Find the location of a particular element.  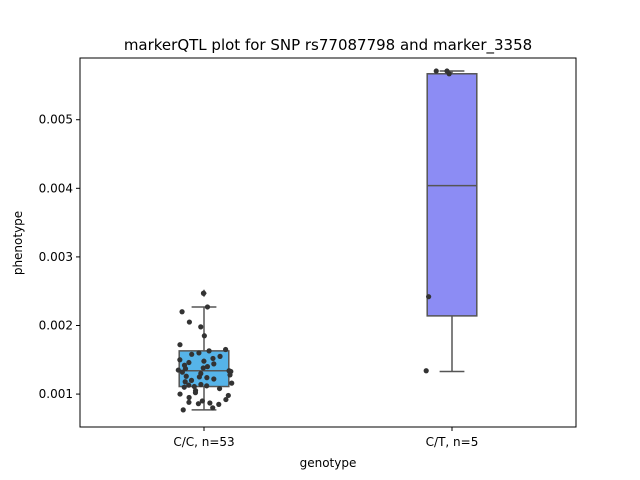

x-tick-label: C/T, n=5 is located at coordinates (452, 442).